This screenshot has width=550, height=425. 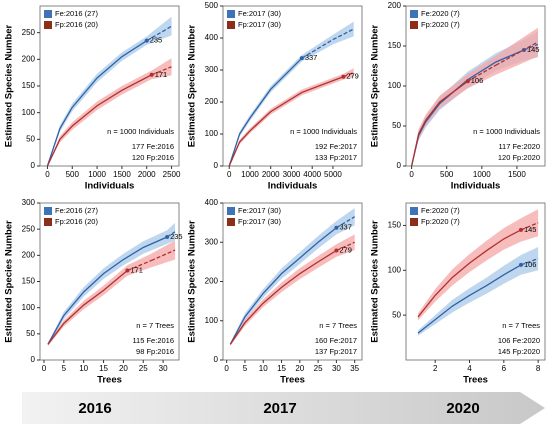 I want to click on annotation: 133 Fp:2017, so click(x=336, y=157).